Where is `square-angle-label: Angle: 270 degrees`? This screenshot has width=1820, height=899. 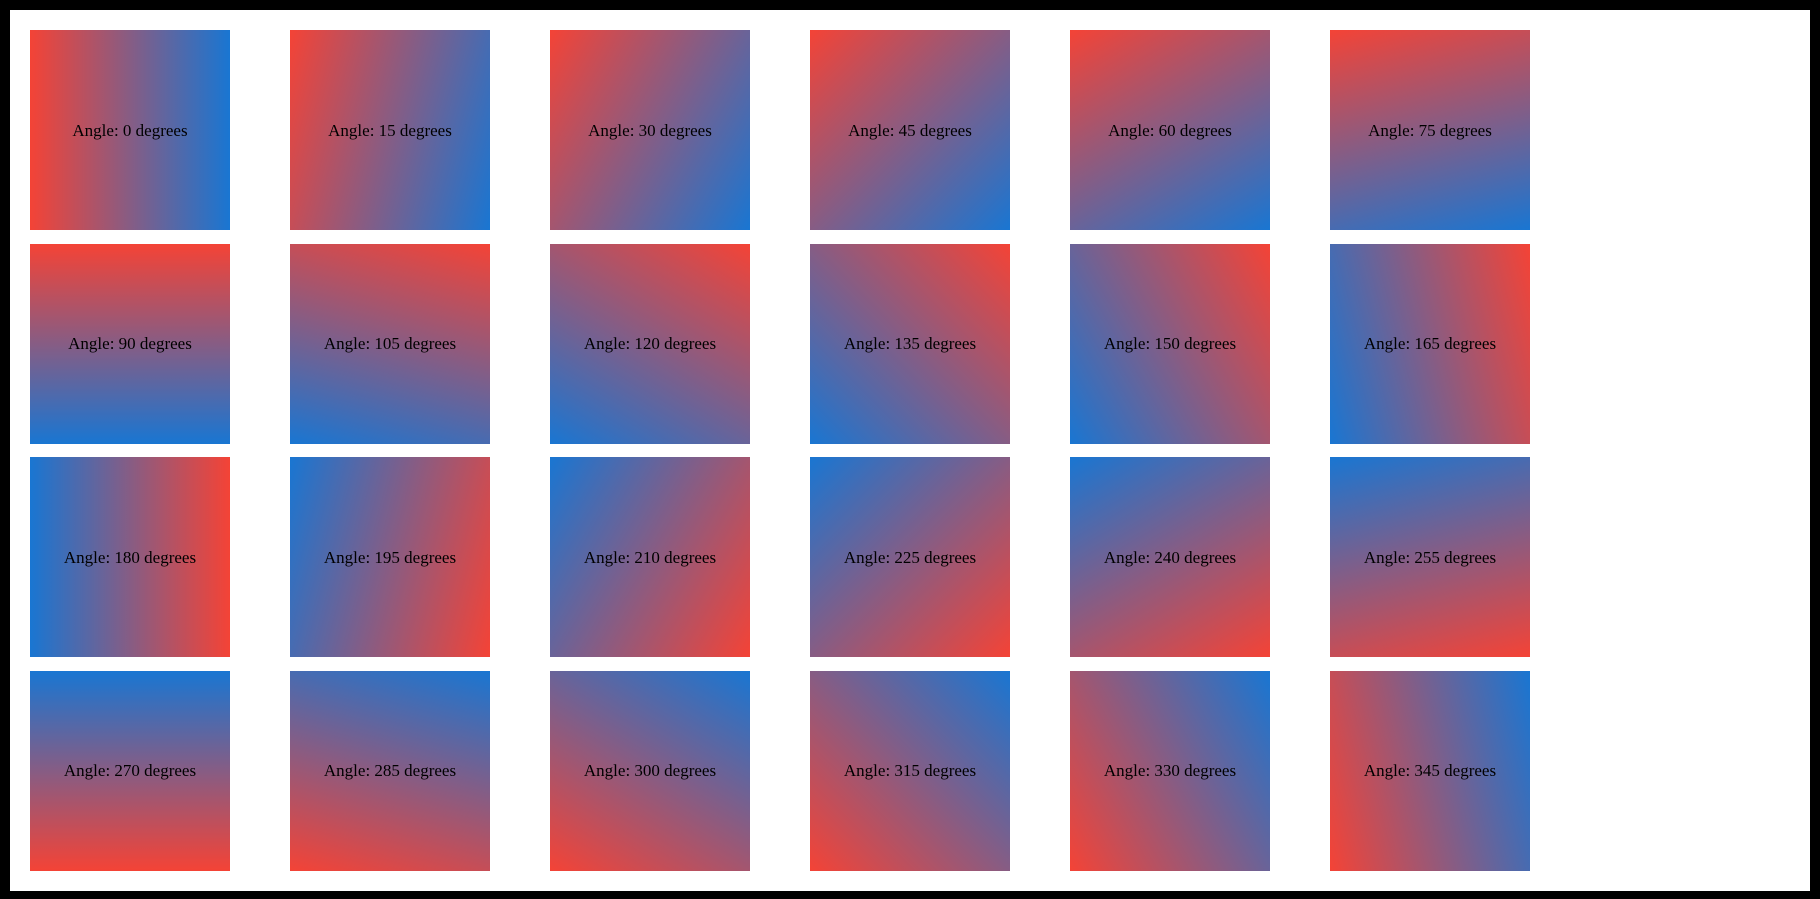
square-angle-label: Angle: 270 degrees is located at coordinates (130, 770).